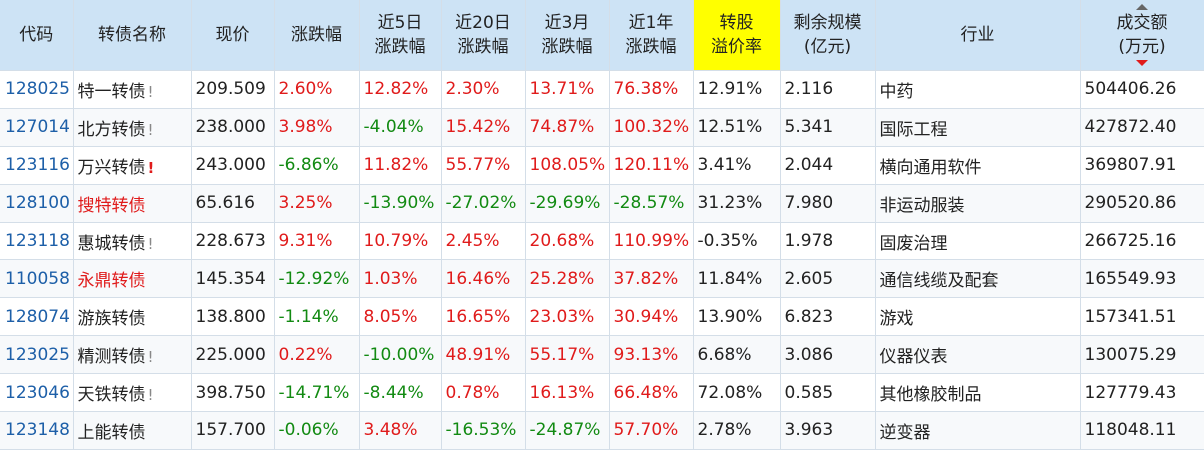 The image size is (1204, 450). I want to click on col-header-code: 代码, so click(37, 35).